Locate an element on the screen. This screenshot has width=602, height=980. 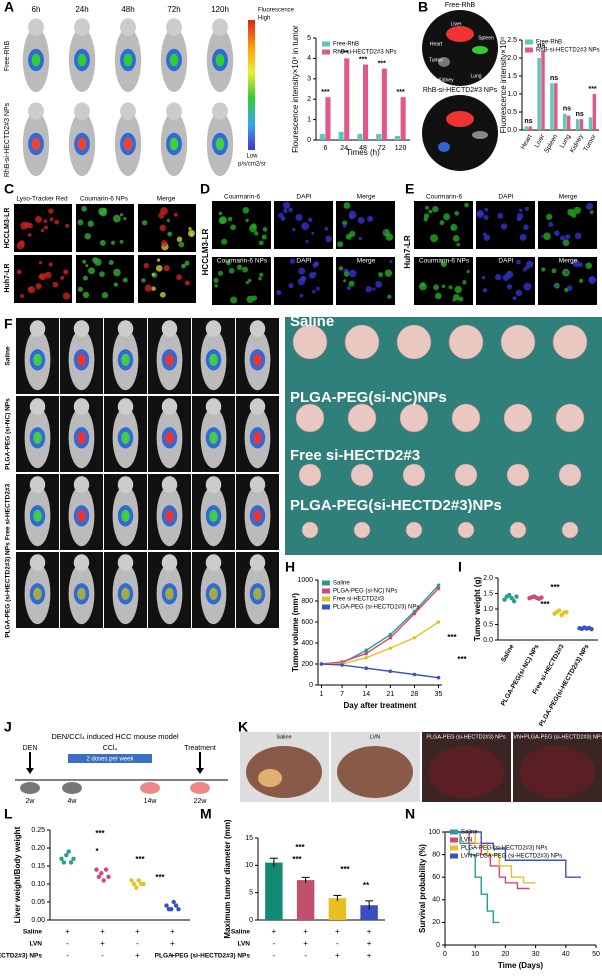
x-tick-label: 20 is located at coordinates (506, 954).